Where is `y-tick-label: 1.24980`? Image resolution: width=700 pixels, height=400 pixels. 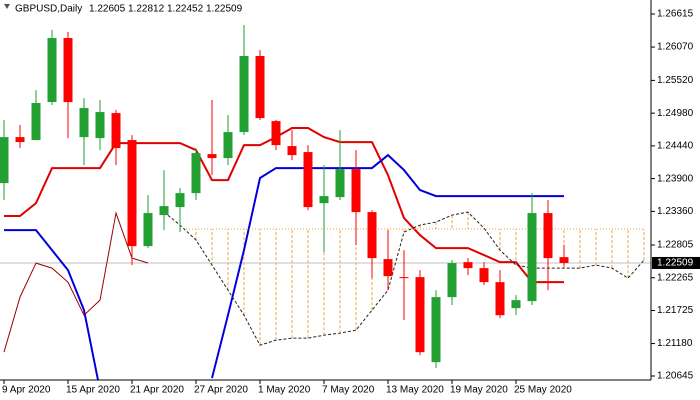
y-tick-label: 1.24980 is located at coordinates (675, 113).